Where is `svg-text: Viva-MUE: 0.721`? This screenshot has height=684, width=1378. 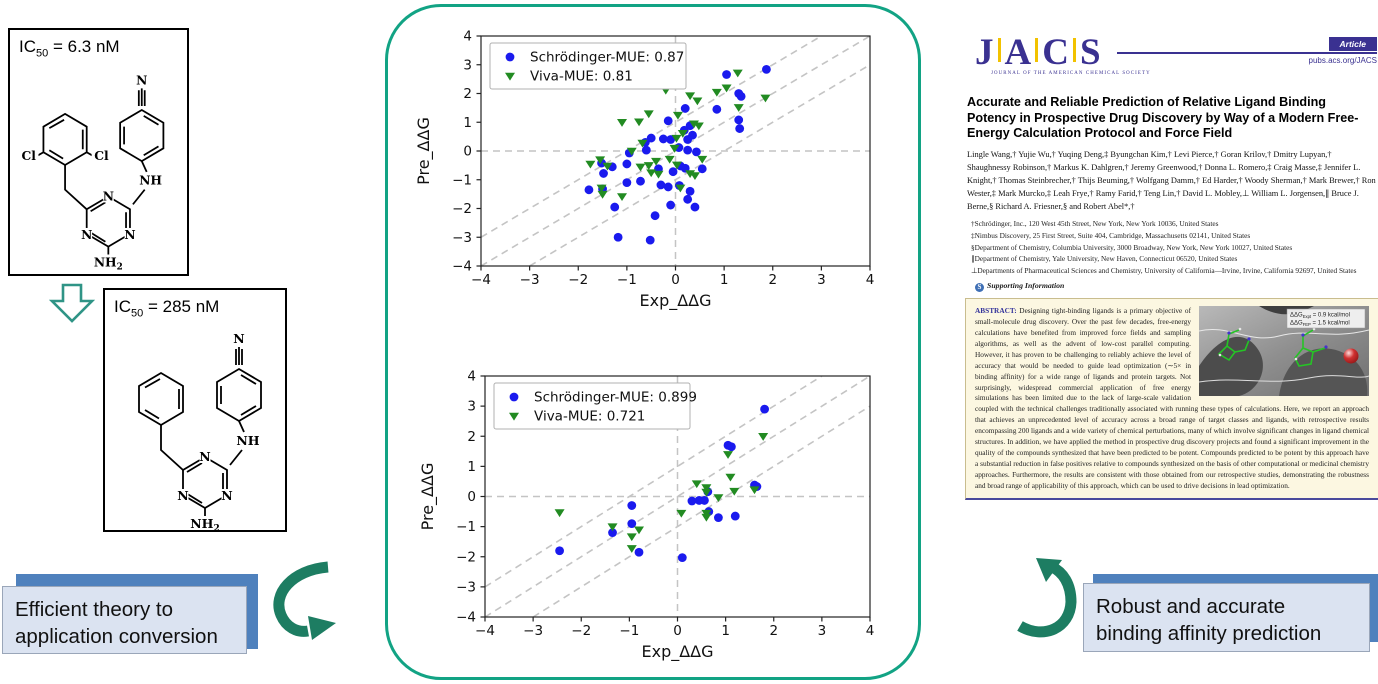
svg-text: Viva-MUE: 0.721 is located at coordinates (589, 417).